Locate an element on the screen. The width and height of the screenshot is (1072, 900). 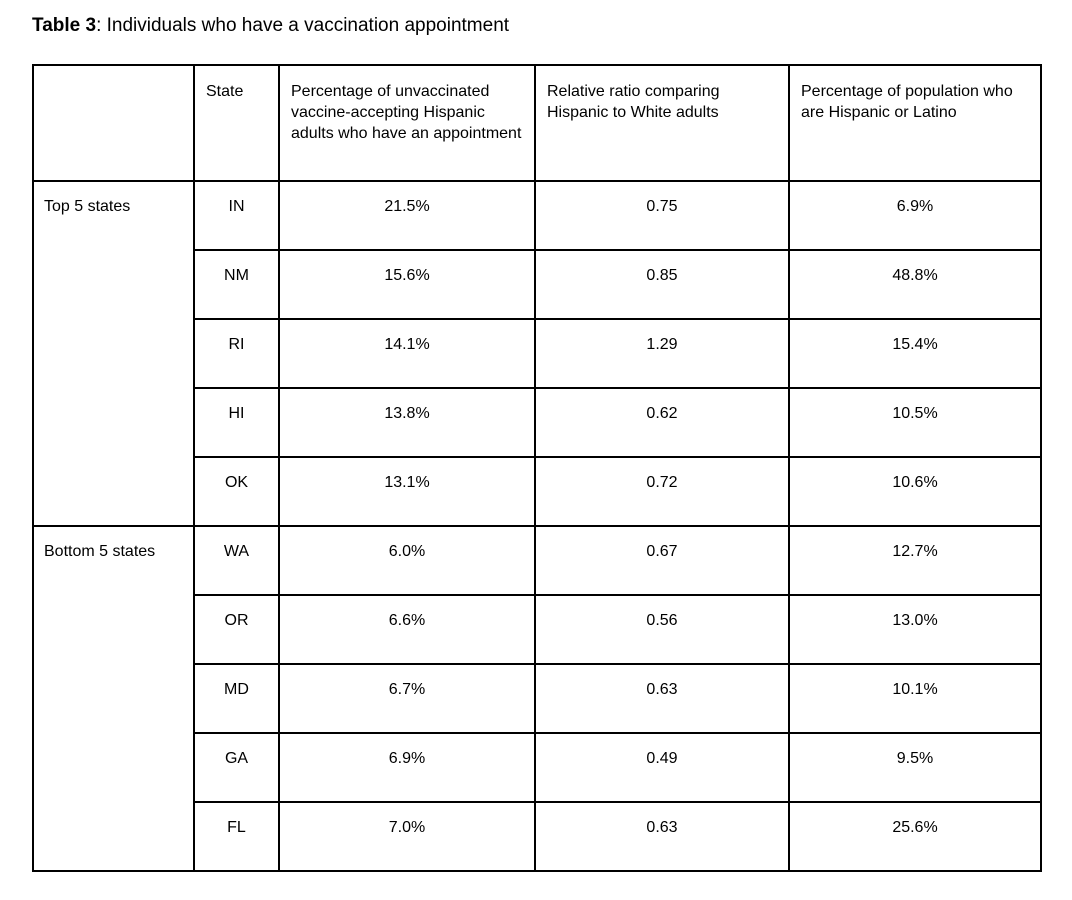
pct-appointment-cell: 7.0% is located at coordinates (407, 836).